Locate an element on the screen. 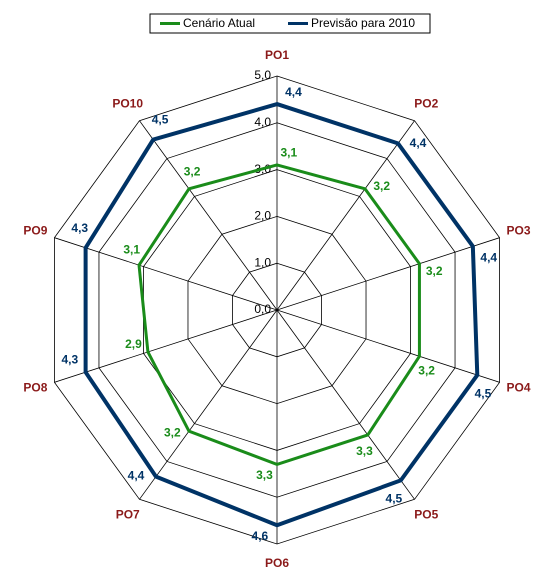 The width and height of the screenshot is (541, 571). tick-label: 5,0 is located at coordinates (262, 75).